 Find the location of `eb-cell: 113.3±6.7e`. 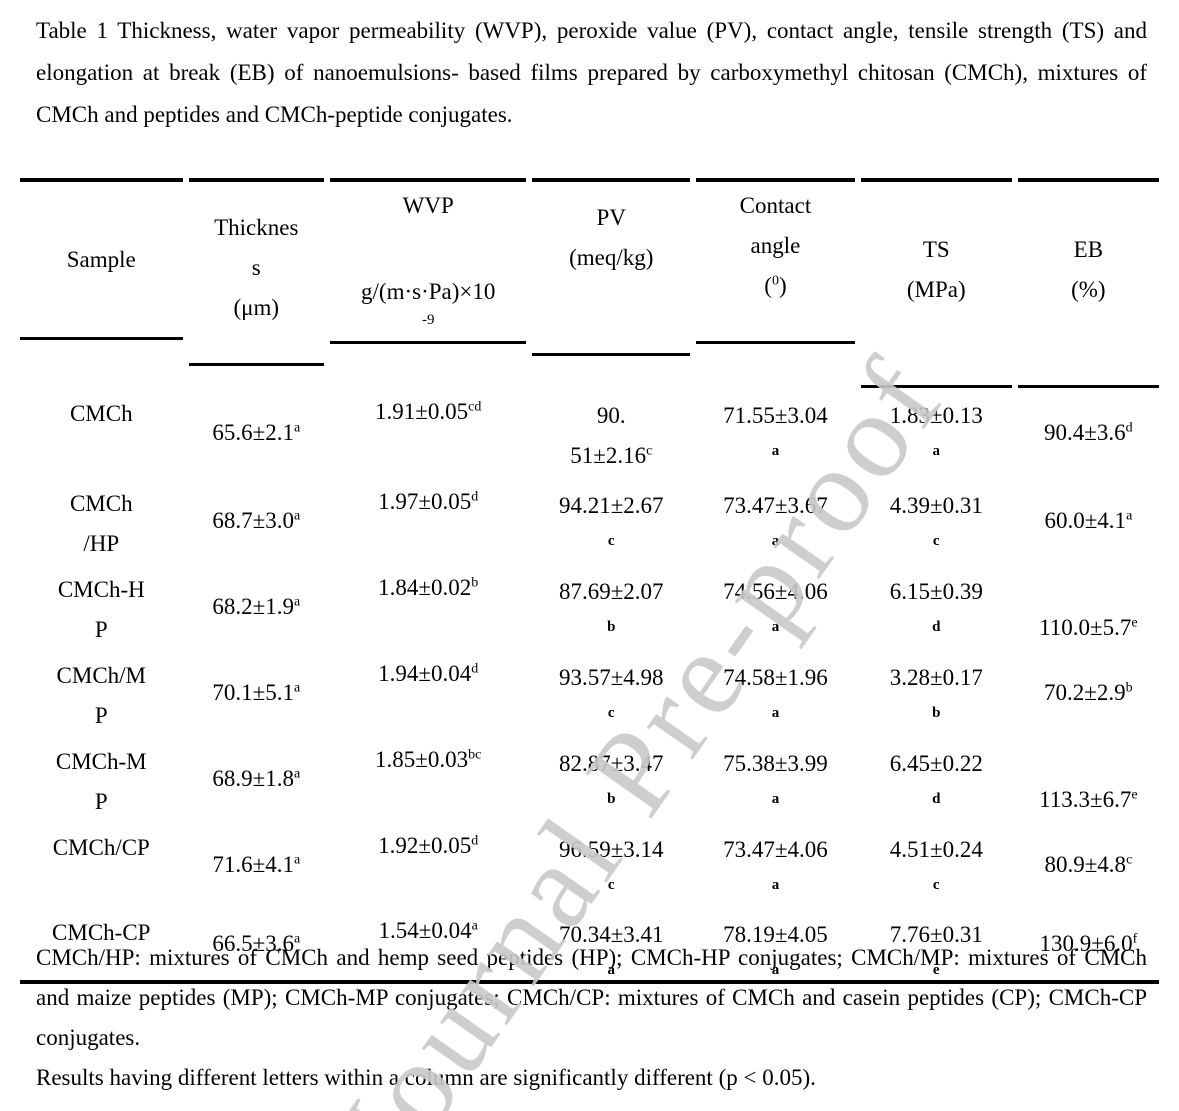

eb-cell: 113.3±6.7e is located at coordinates (1088, 799).